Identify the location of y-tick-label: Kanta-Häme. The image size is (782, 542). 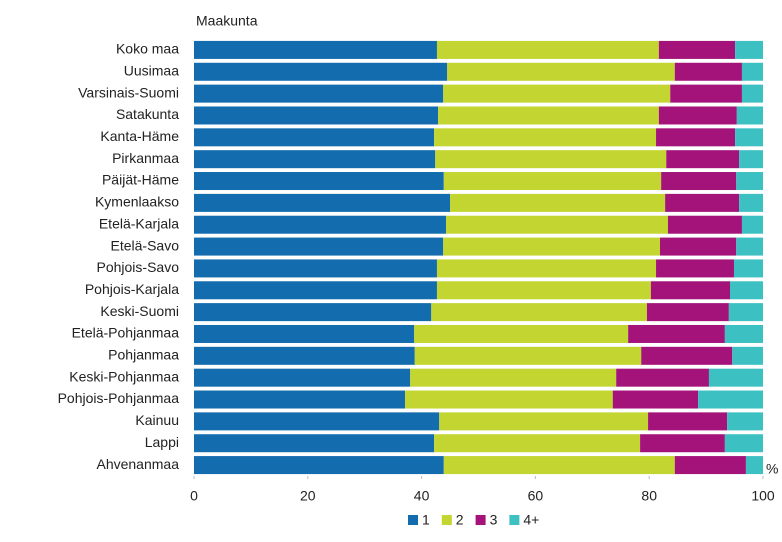
(139, 136).